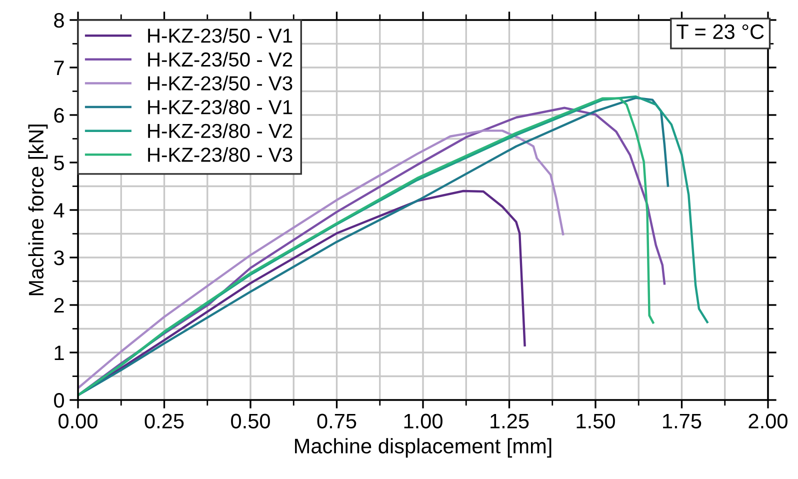  Describe the element at coordinates (509, 421) in the screenshot. I see `x-tick-label: 1.25` at that location.